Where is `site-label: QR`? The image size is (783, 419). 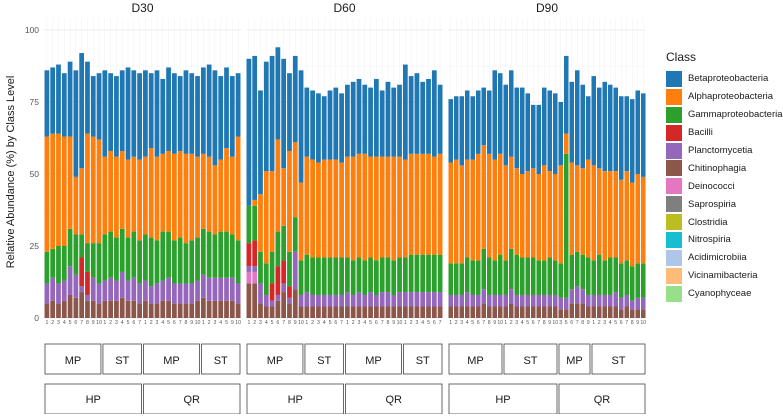
site-label: QR is located at coordinates (192, 400).